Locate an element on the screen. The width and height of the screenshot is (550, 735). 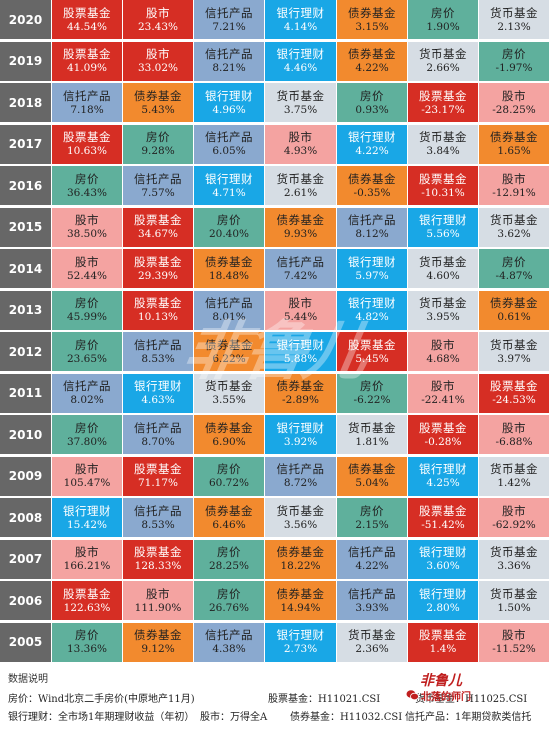
asset-cell: 信托产品 7.42% is located at coordinates (301, 269).